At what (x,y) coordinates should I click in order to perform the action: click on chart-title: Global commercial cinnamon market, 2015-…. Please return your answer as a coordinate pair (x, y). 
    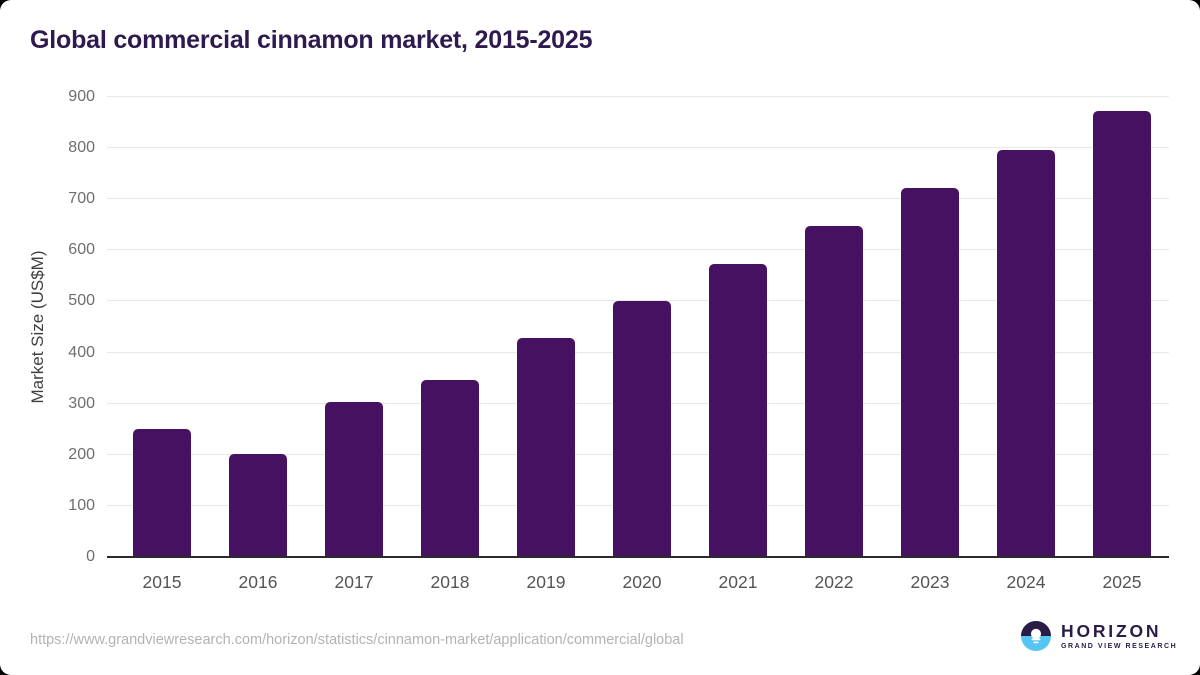
    Looking at the image, I should click on (311, 40).